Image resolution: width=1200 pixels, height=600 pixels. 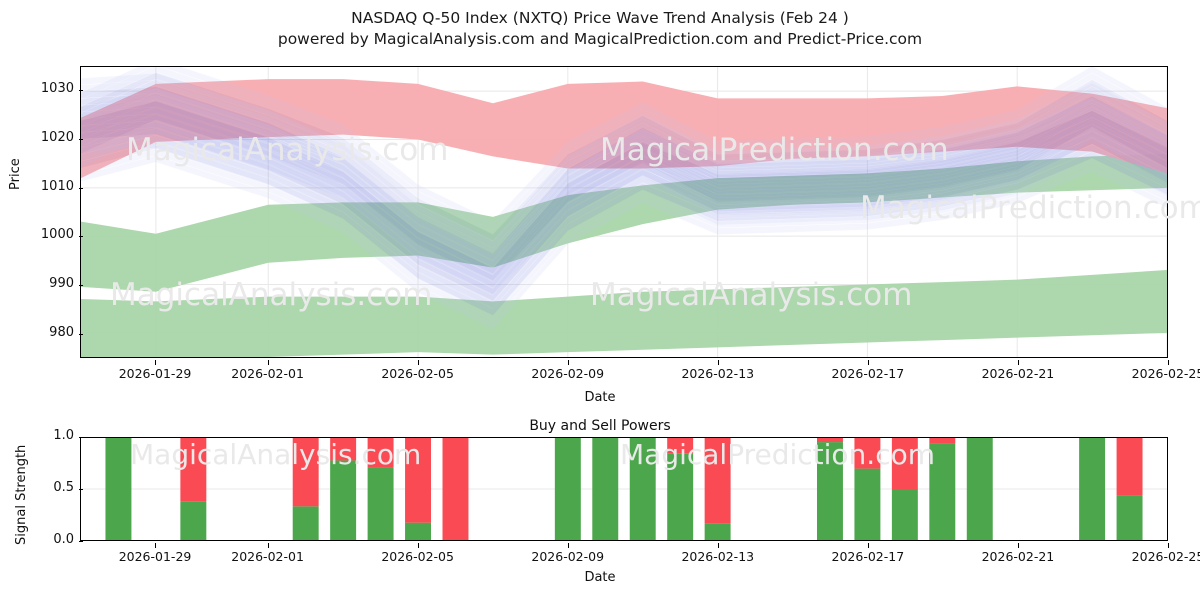 What do you see at coordinates (267, 556) in the screenshot?
I see `signal-x-tick-label: 2026-02-01` at bounding box center [267, 556].